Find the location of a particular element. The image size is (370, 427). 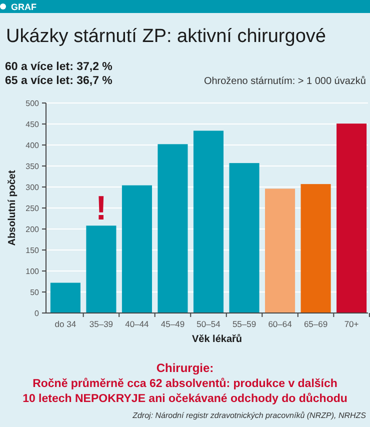

y-tick-label: 150 is located at coordinates (33, 250).